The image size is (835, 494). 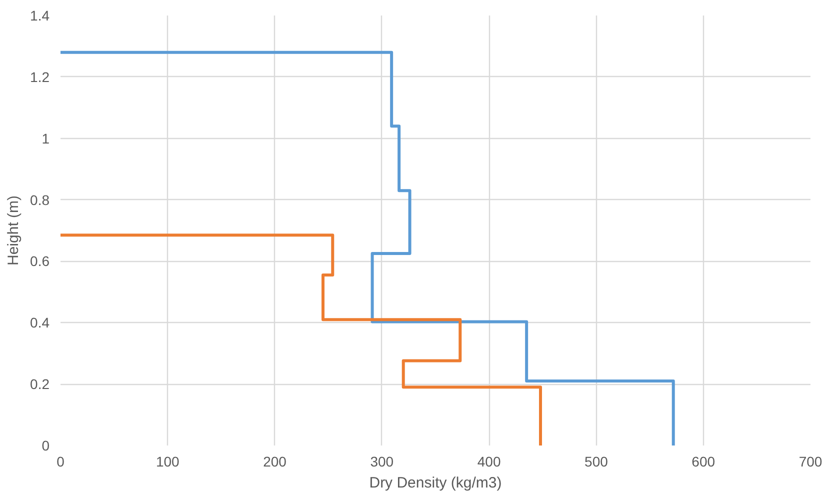 What do you see at coordinates (382, 462) in the screenshot?
I see `x-tick-label: 300` at bounding box center [382, 462].